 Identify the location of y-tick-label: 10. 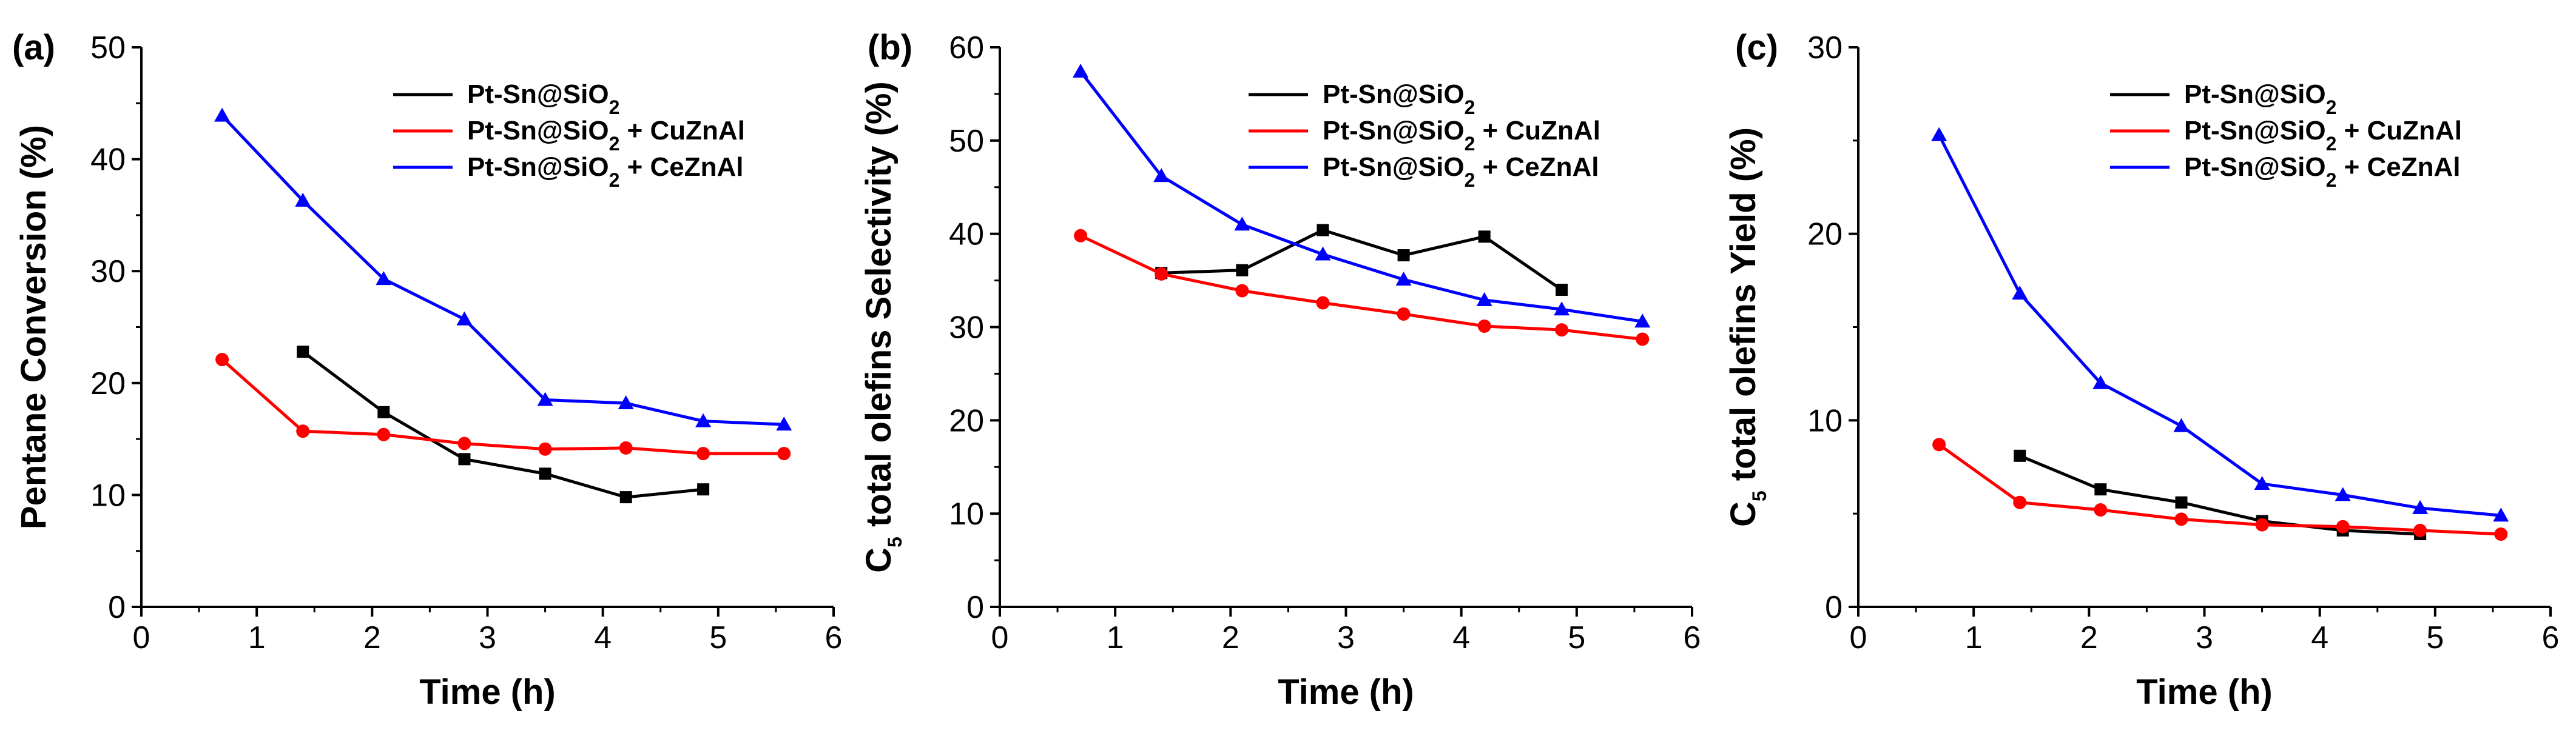
(966, 514).